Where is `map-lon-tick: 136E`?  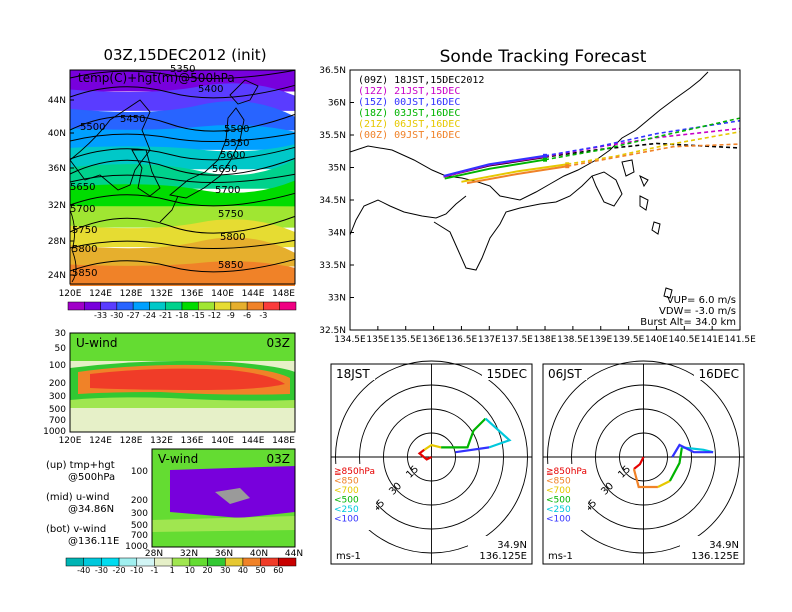
map-lon-tick: 136E is located at coordinates (192, 294).